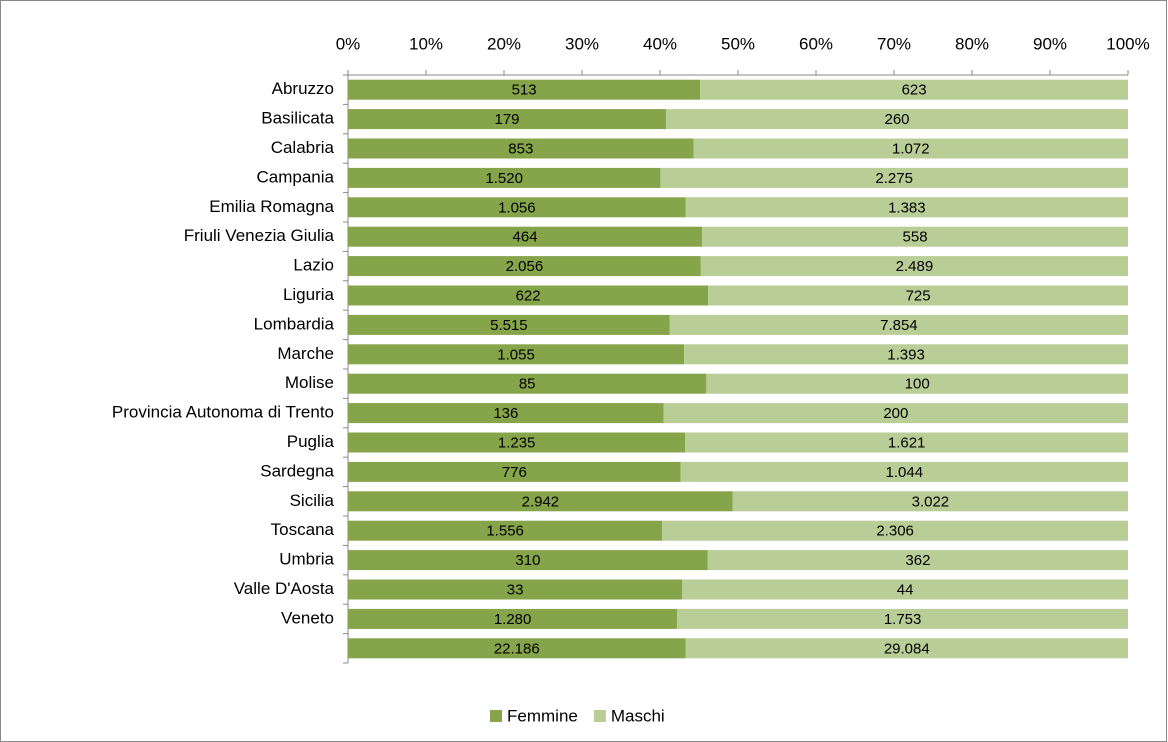 This screenshot has height=742, width=1168. Describe the element at coordinates (303, 88) in the screenshot. I see `y-tick-label: Abruzzo` at that location.